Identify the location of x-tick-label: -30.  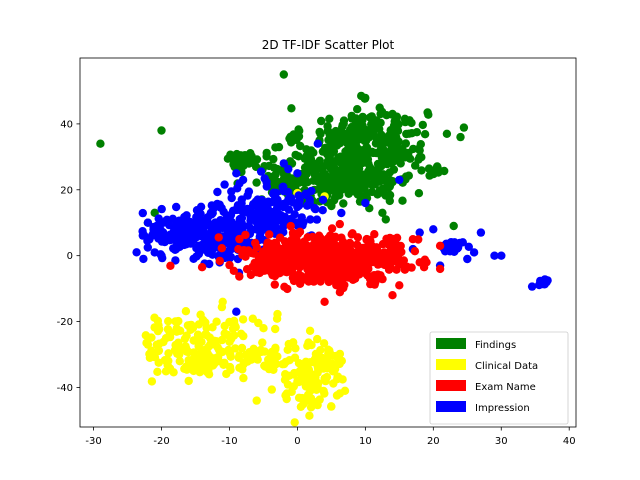
(93, 441).